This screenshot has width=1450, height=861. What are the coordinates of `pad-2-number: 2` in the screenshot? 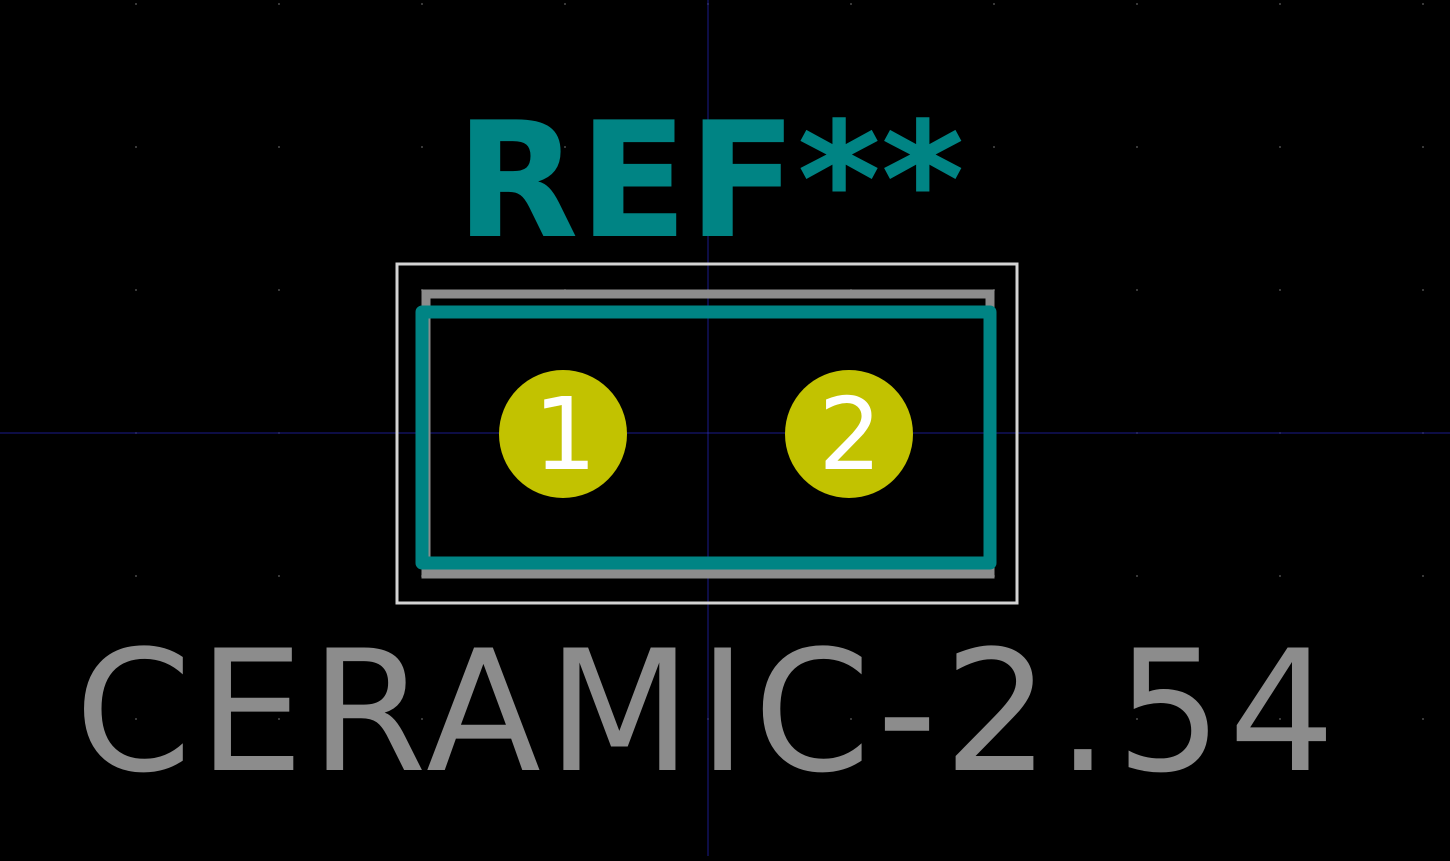 It's located at (850, 434).